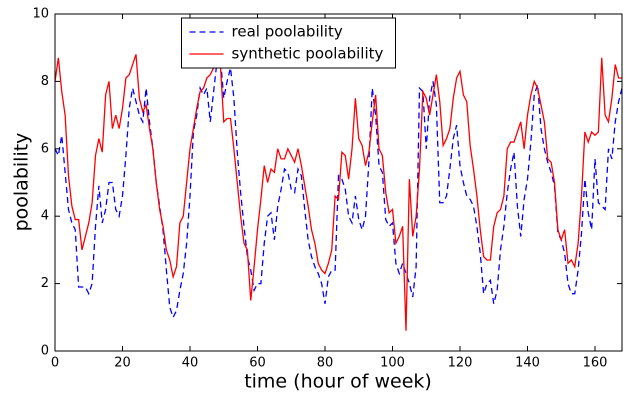  Describe the element at coordinates (460, 363) in the screenshot. I see `x-tick-label: 120` at that location.